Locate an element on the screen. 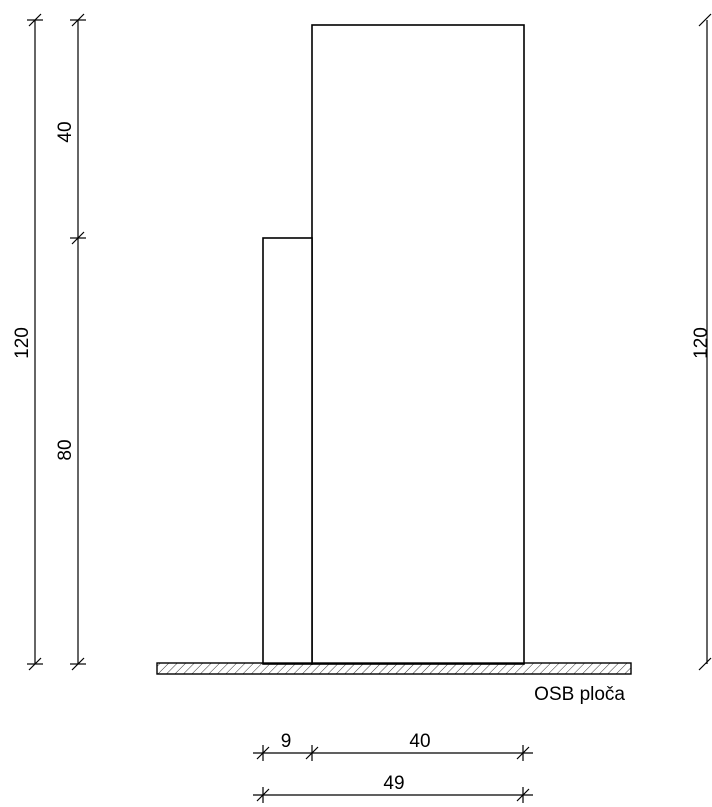  dimension-left-total: 120 is located at coordinates (27, 342).